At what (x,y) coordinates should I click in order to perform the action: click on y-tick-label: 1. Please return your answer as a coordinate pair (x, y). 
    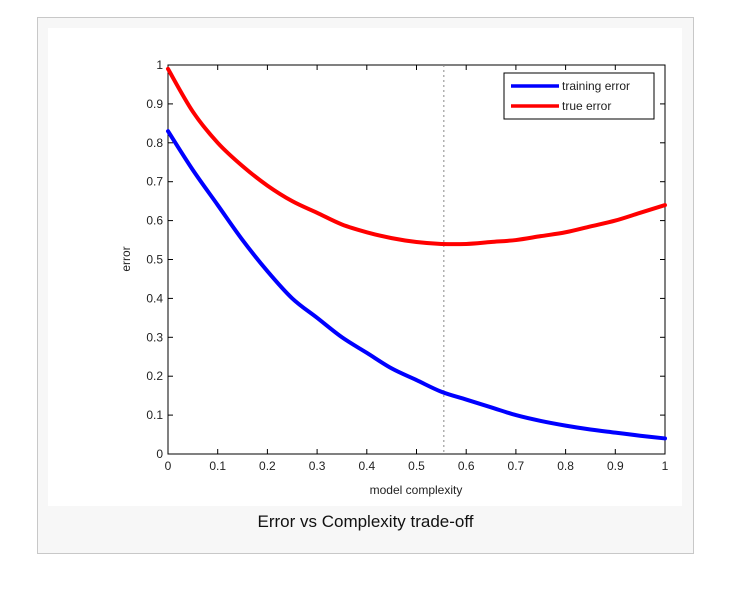
    Looking at the image, I should click on (159, 65).